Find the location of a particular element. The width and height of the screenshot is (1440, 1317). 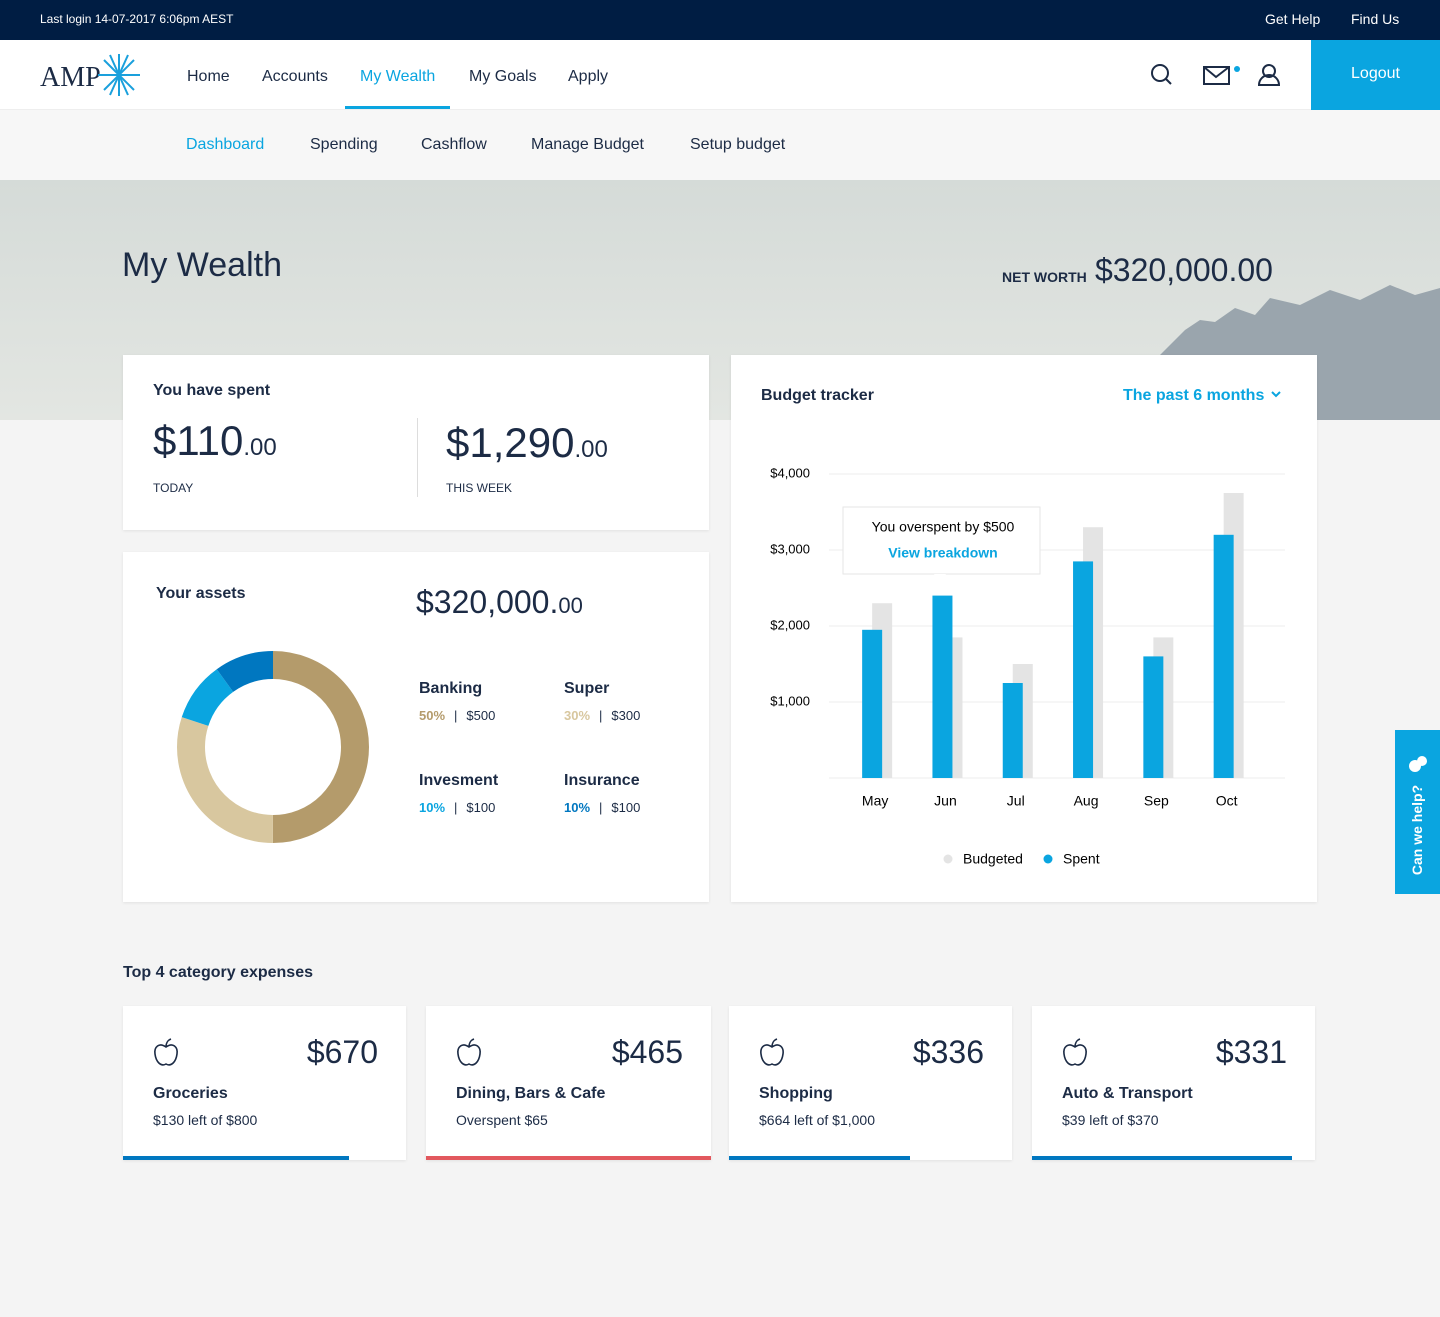

x-tick-label: Sep is located at coordinates (1156, 801).